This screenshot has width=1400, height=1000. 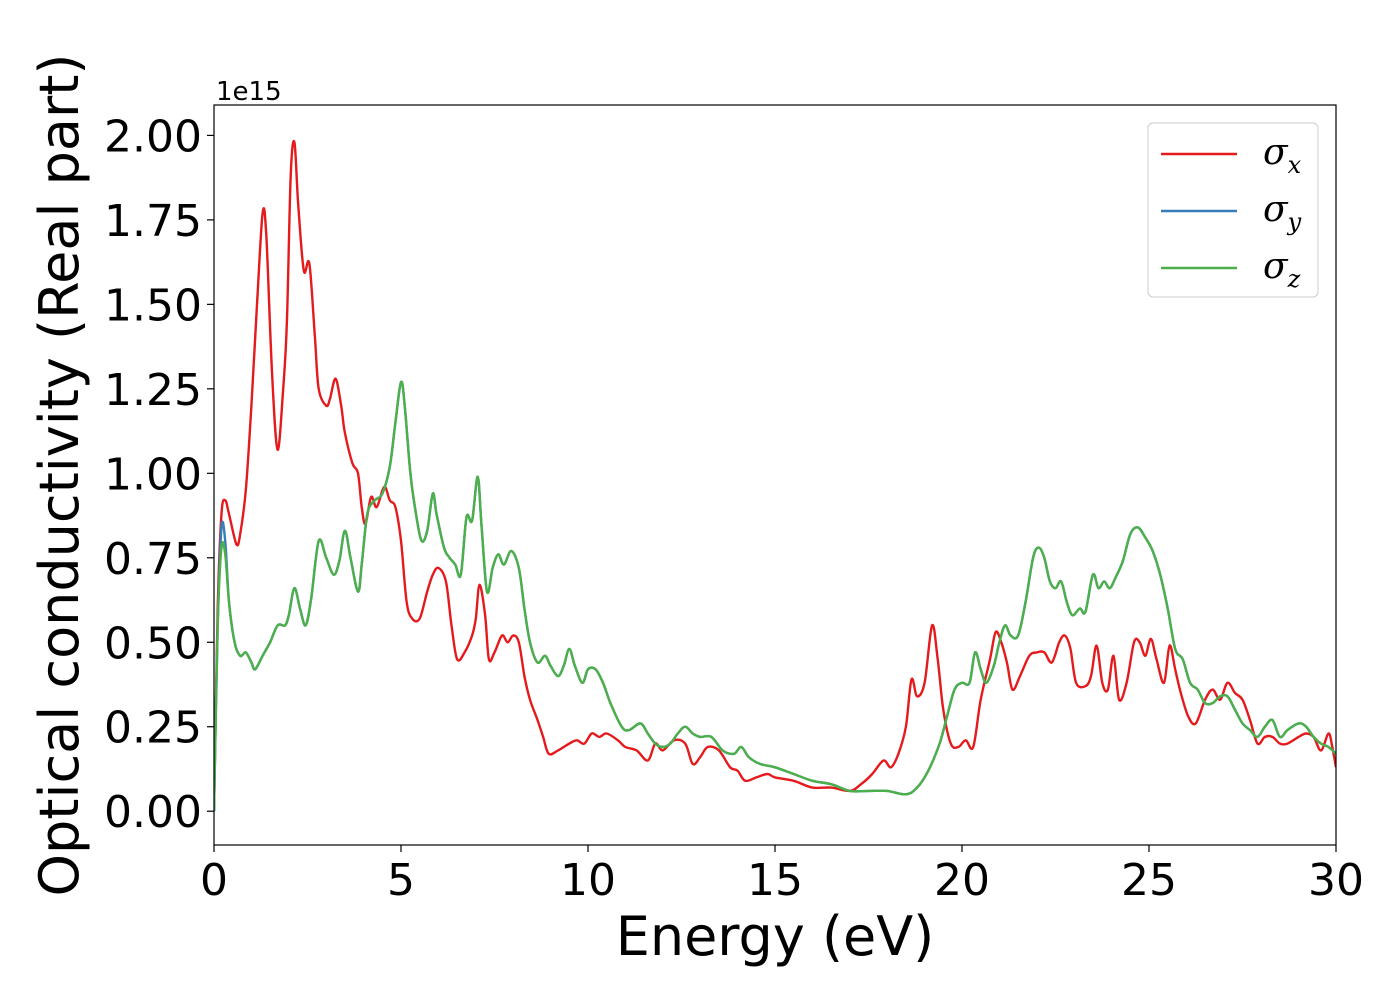 I want to click on y-tick-label: 1.00, so click(x=153, y=474).